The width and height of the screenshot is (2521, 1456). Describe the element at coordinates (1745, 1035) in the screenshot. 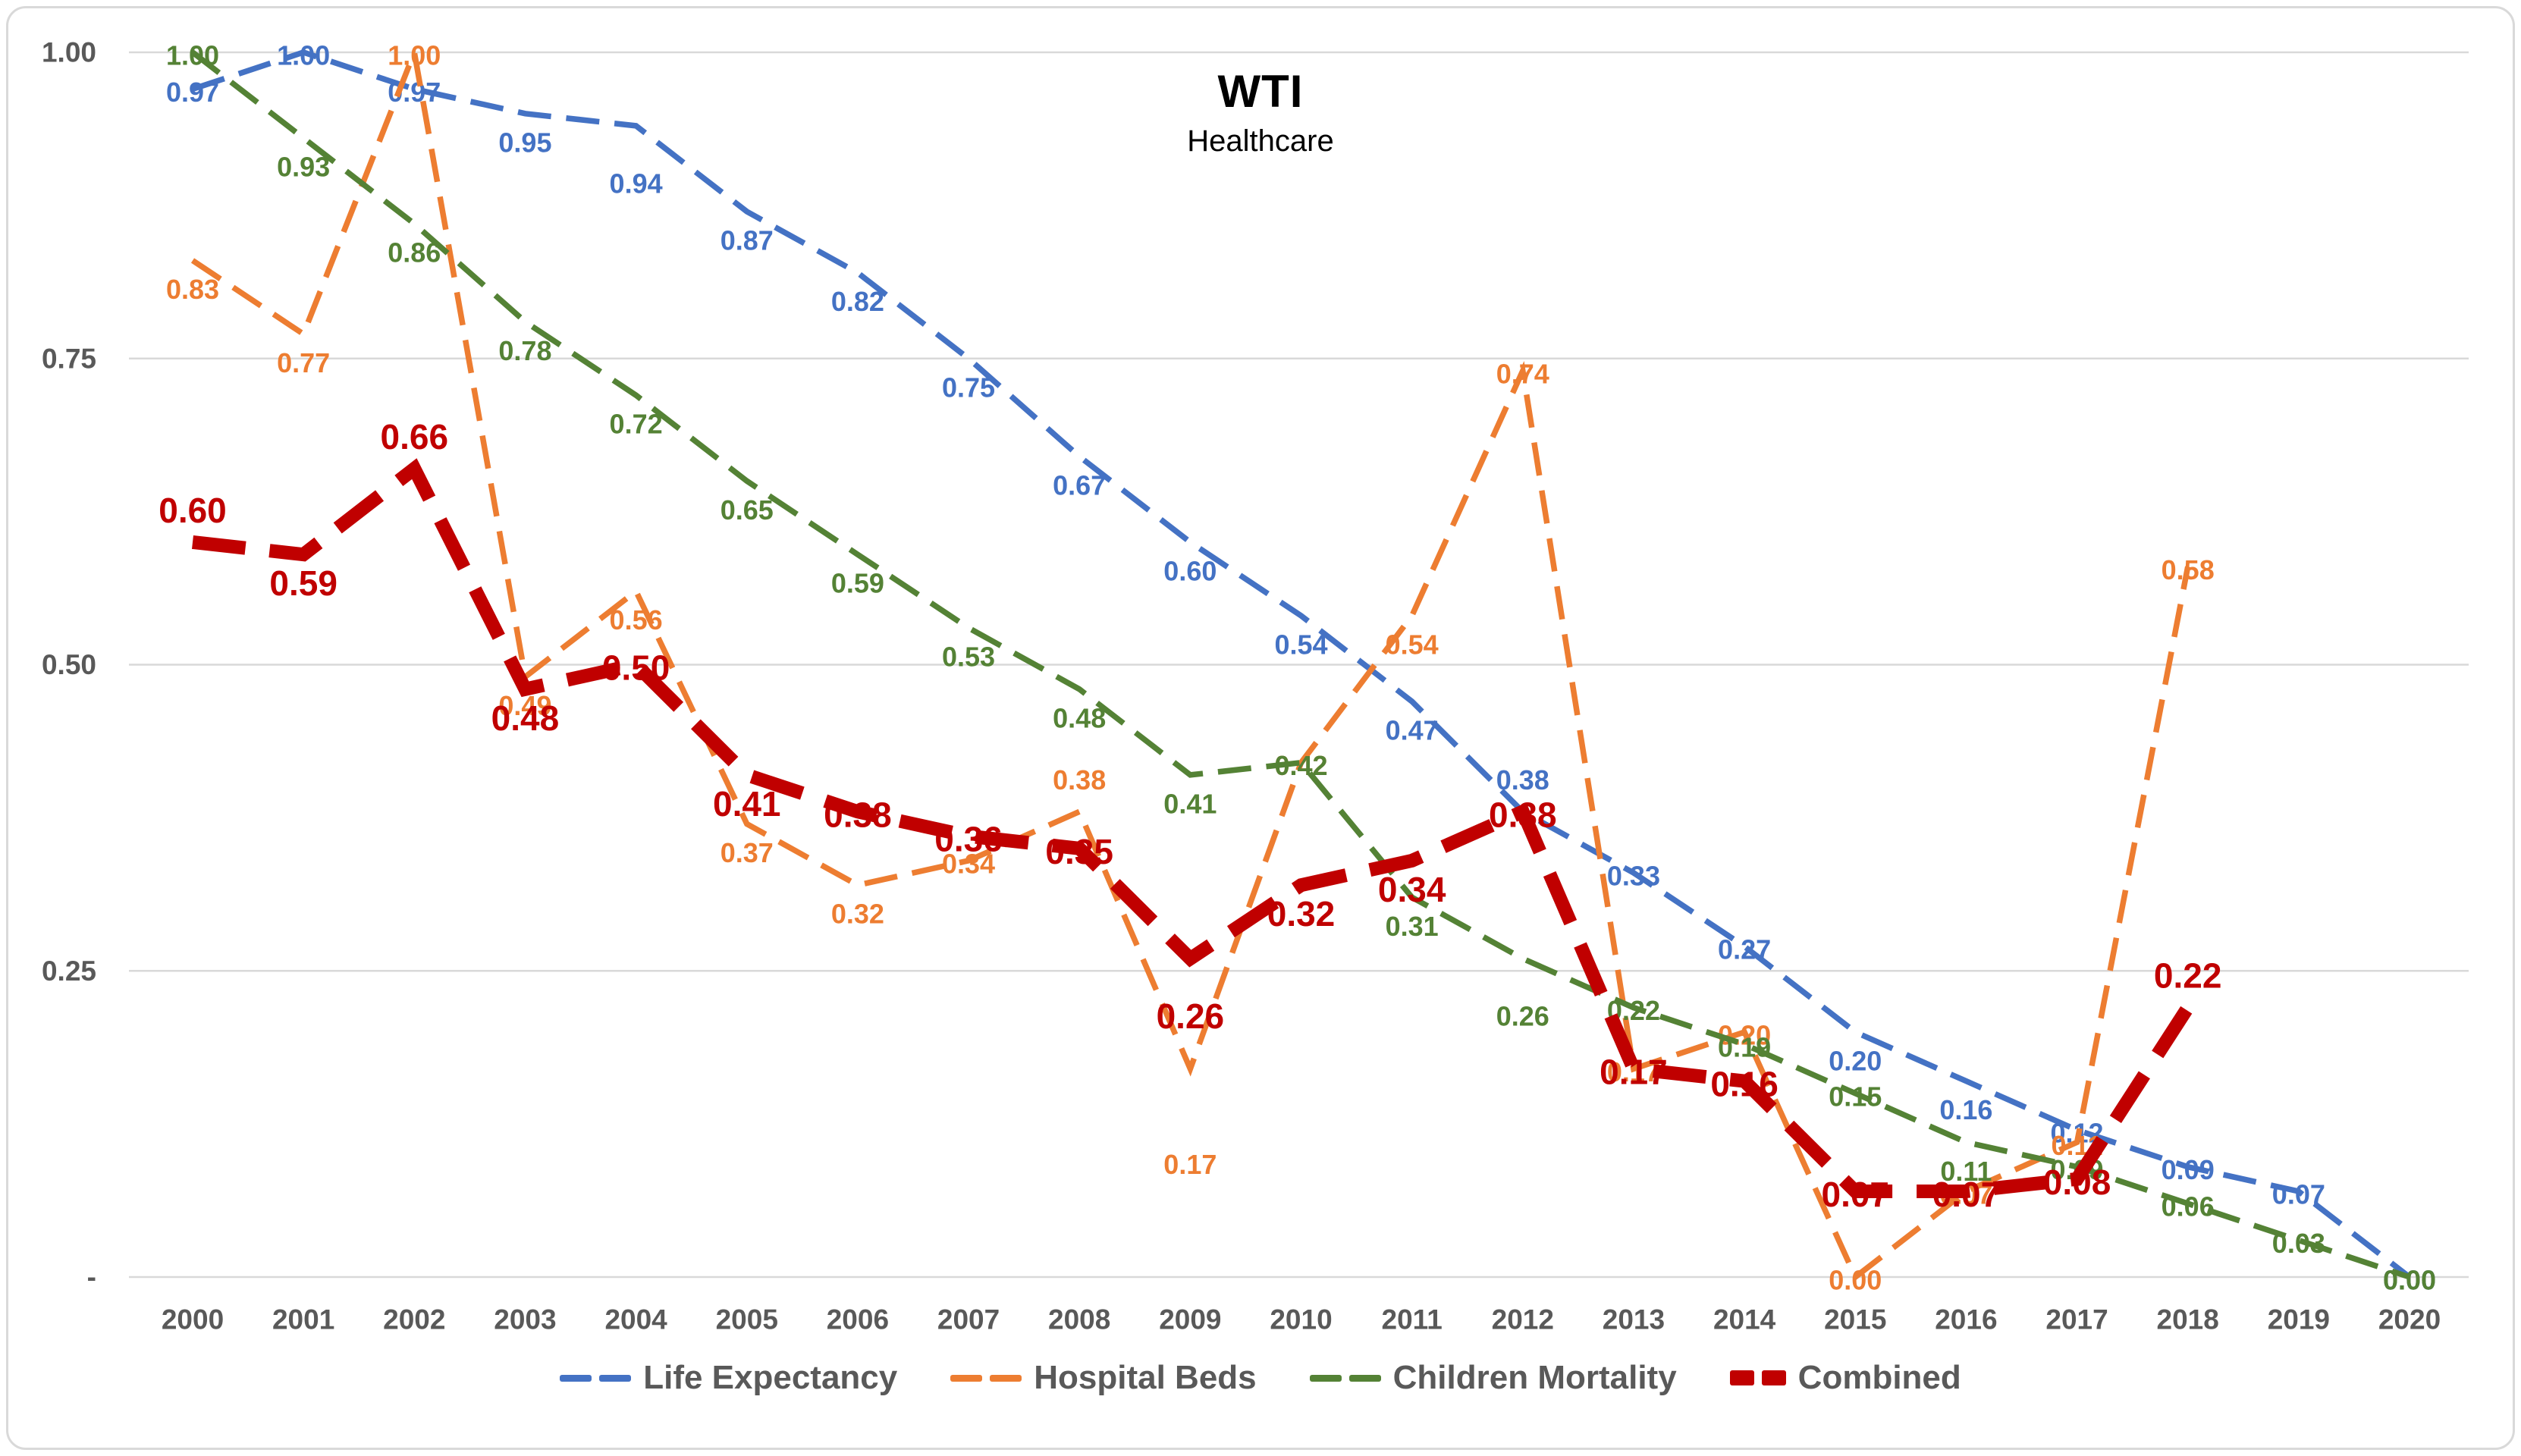

I see `data-label-hospital-beds: 0.20` at that location.